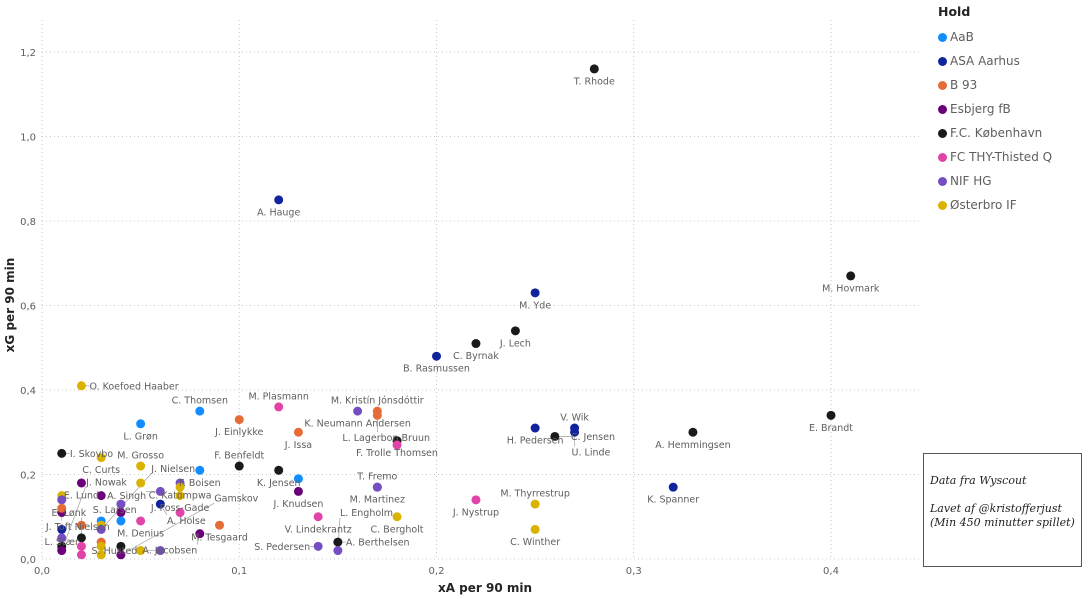 Image resolution: width=1090 pixels, height=599 pixels. What do you see at coordinates (298, 432) in the screenshot?
I see `data-point: J. Issa (B 93)` at bounding box center [298, 432].